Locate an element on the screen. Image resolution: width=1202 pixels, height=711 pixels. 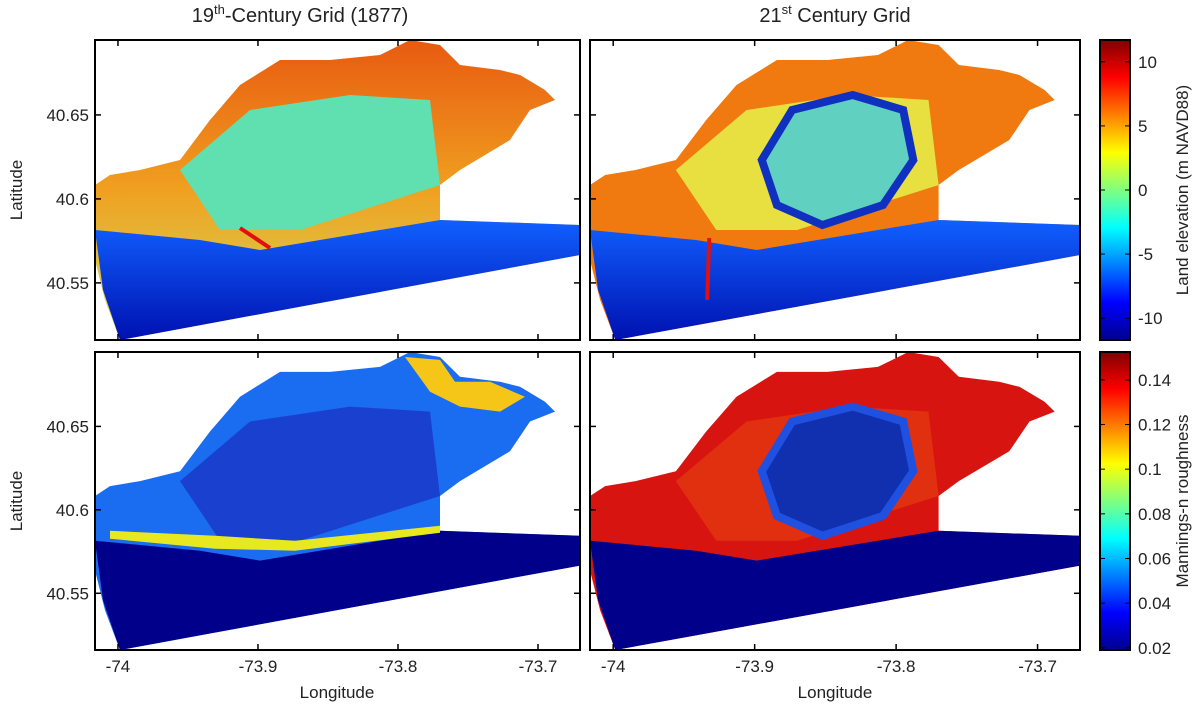
beach-strip is located at coordinates (275, 538).